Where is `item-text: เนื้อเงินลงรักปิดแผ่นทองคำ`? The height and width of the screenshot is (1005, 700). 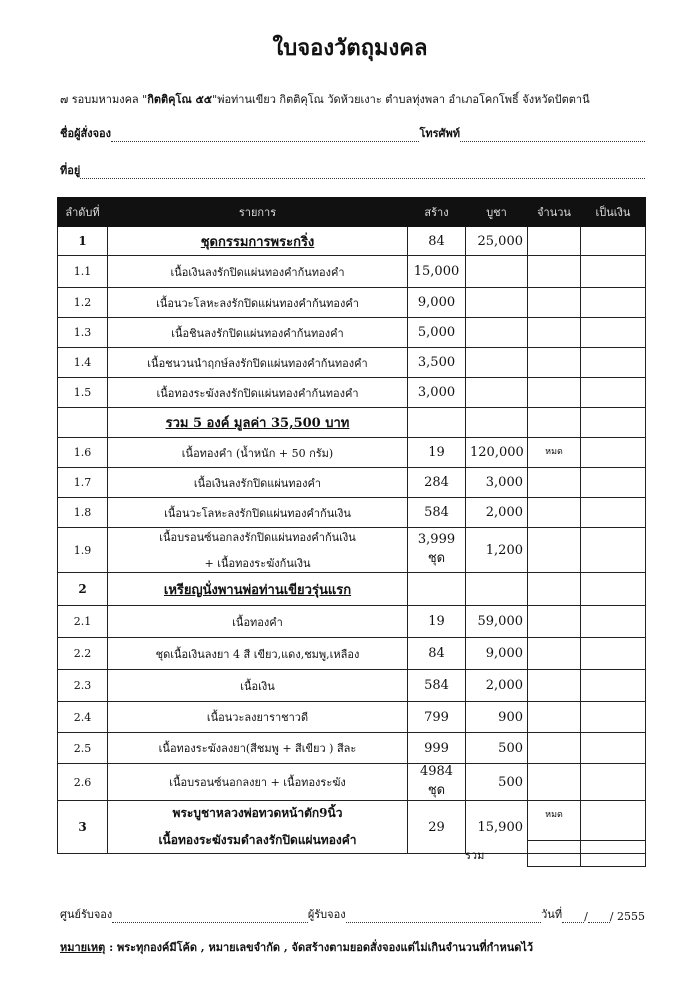 item-text: เนื้อเงินลงรักปิดแผ่นทองคำ is located at coordinates (257, 483).